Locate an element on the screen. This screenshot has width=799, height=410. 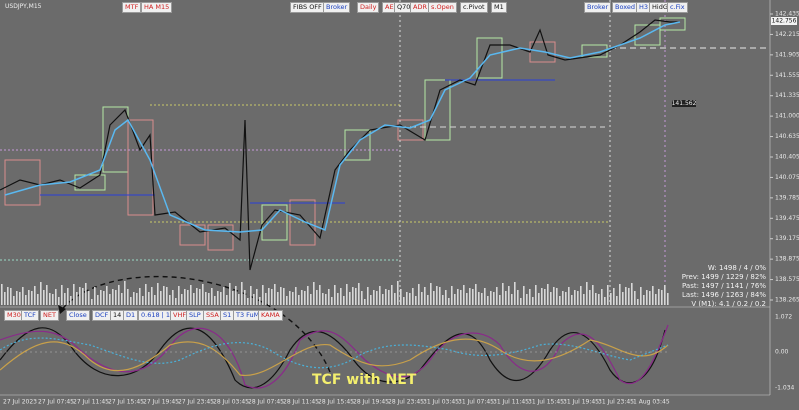
oscillator-label: 1.072 is located at coordinates (783, 317).